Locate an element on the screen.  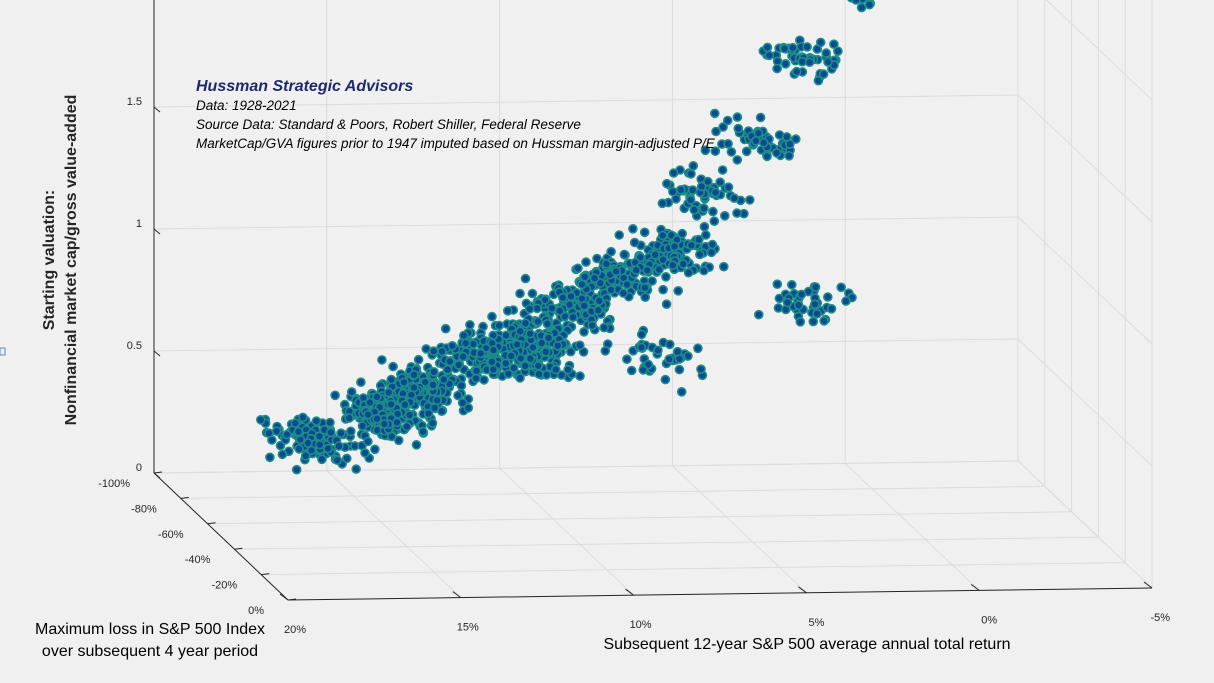
y-tick-mark is located at coordinates (292, 599).